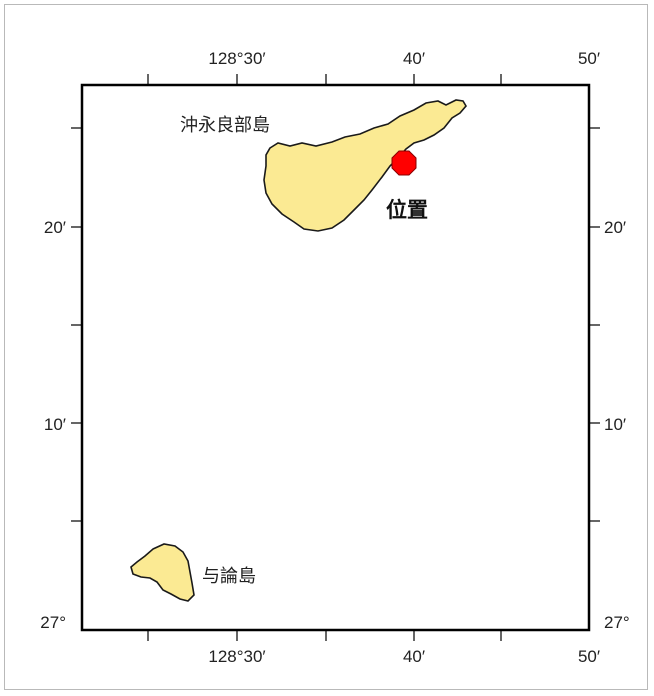  What do you see at coordinates (236, 58) in the screenshot?
I see `lon-label-top-1: 128°30′` at bounding box center [236, 58].